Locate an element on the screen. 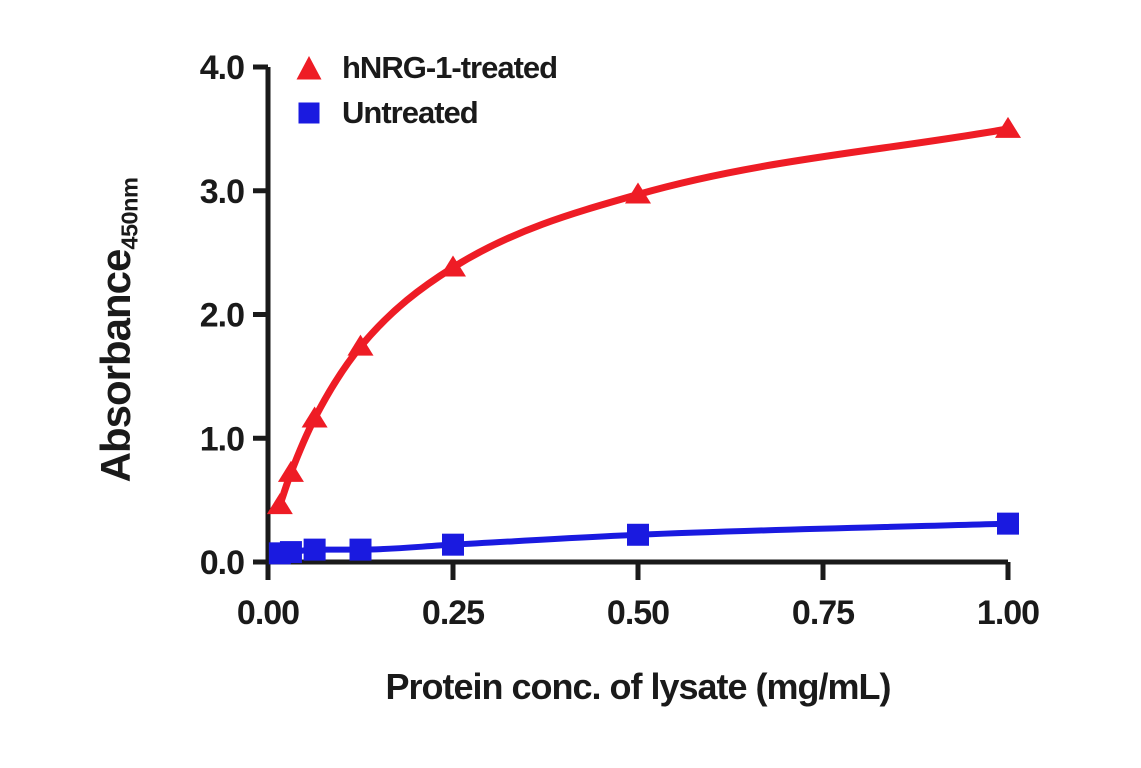  red-triangle-marker-icon is located at coordinates (309, 68).